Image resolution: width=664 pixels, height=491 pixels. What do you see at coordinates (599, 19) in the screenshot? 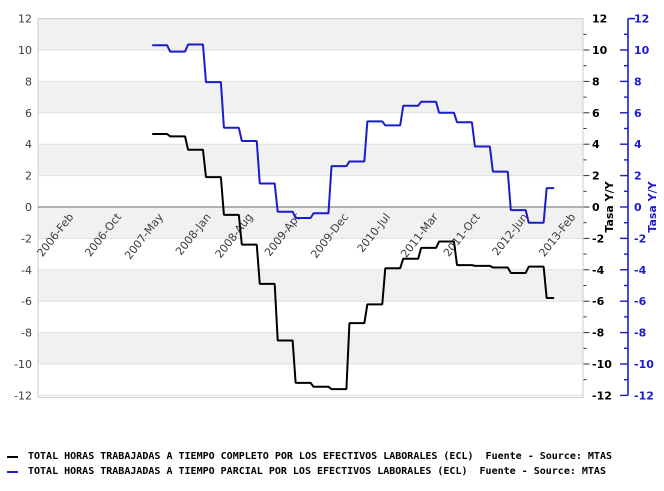
I see `right-y-axis-tick-label: 12` at bounding box center [599, 19].